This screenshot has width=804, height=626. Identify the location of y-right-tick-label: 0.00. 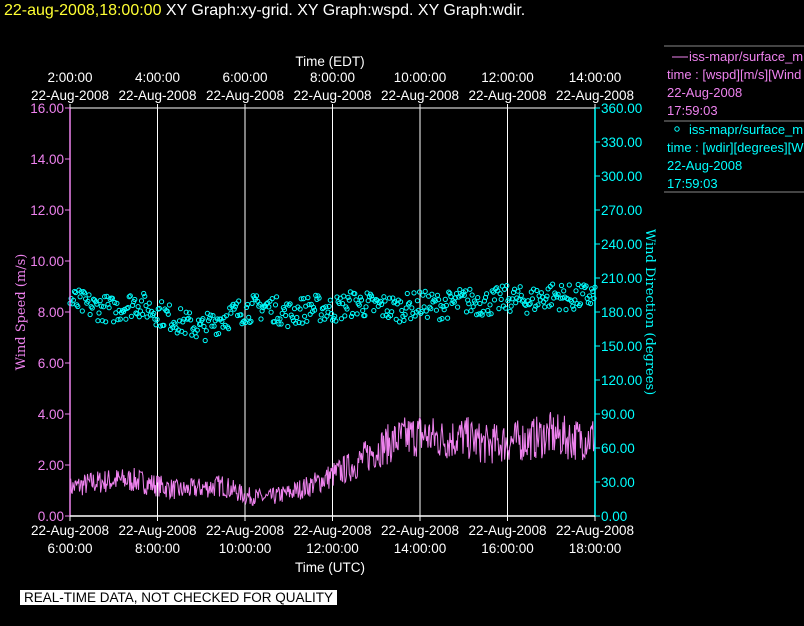
(614, 516).